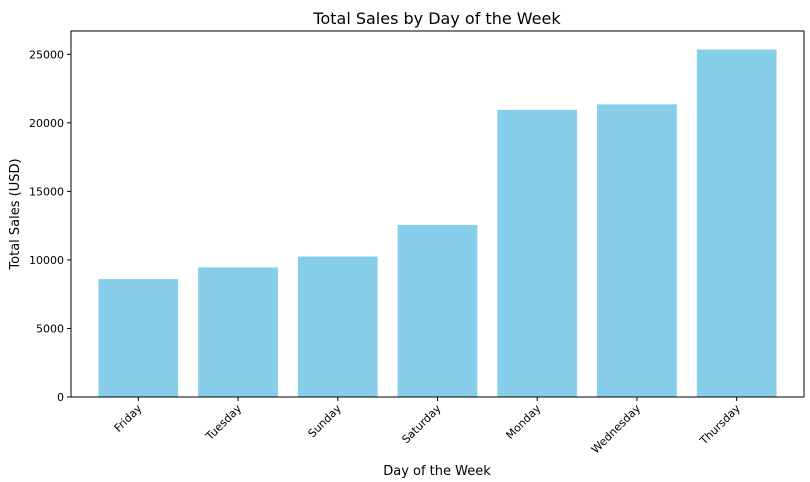 This screenshot has width=810, height=482. I want to click on y-axis: 0 5000 10000 15000 20000 25000, so click(50, 226).